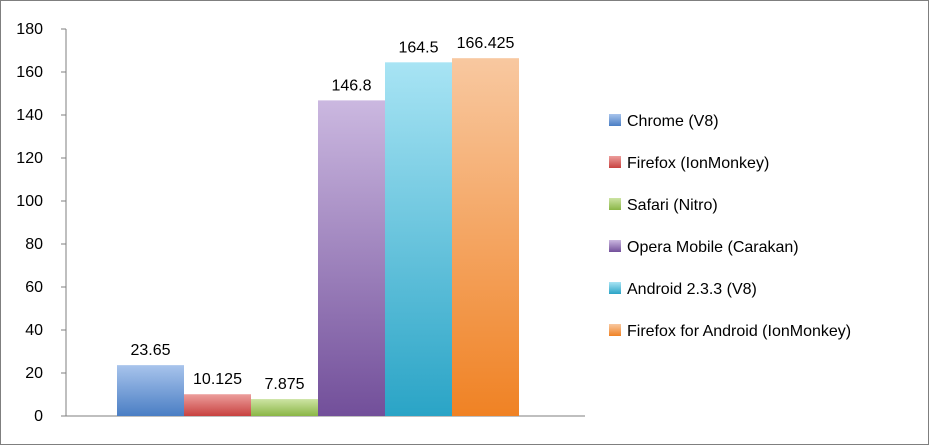 The image size is (929, 445). Describe the element at coordinates (418, 47) in the screenshot. I see `data-label: 164.5` at that location.